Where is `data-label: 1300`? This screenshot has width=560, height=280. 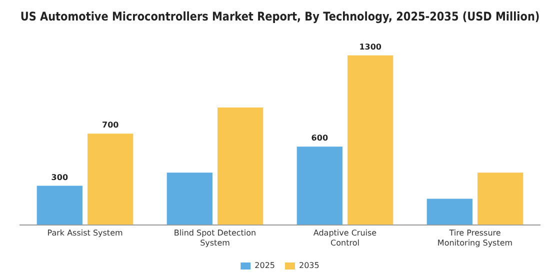 data-label: 1300 is located at coordinates (370, 47).